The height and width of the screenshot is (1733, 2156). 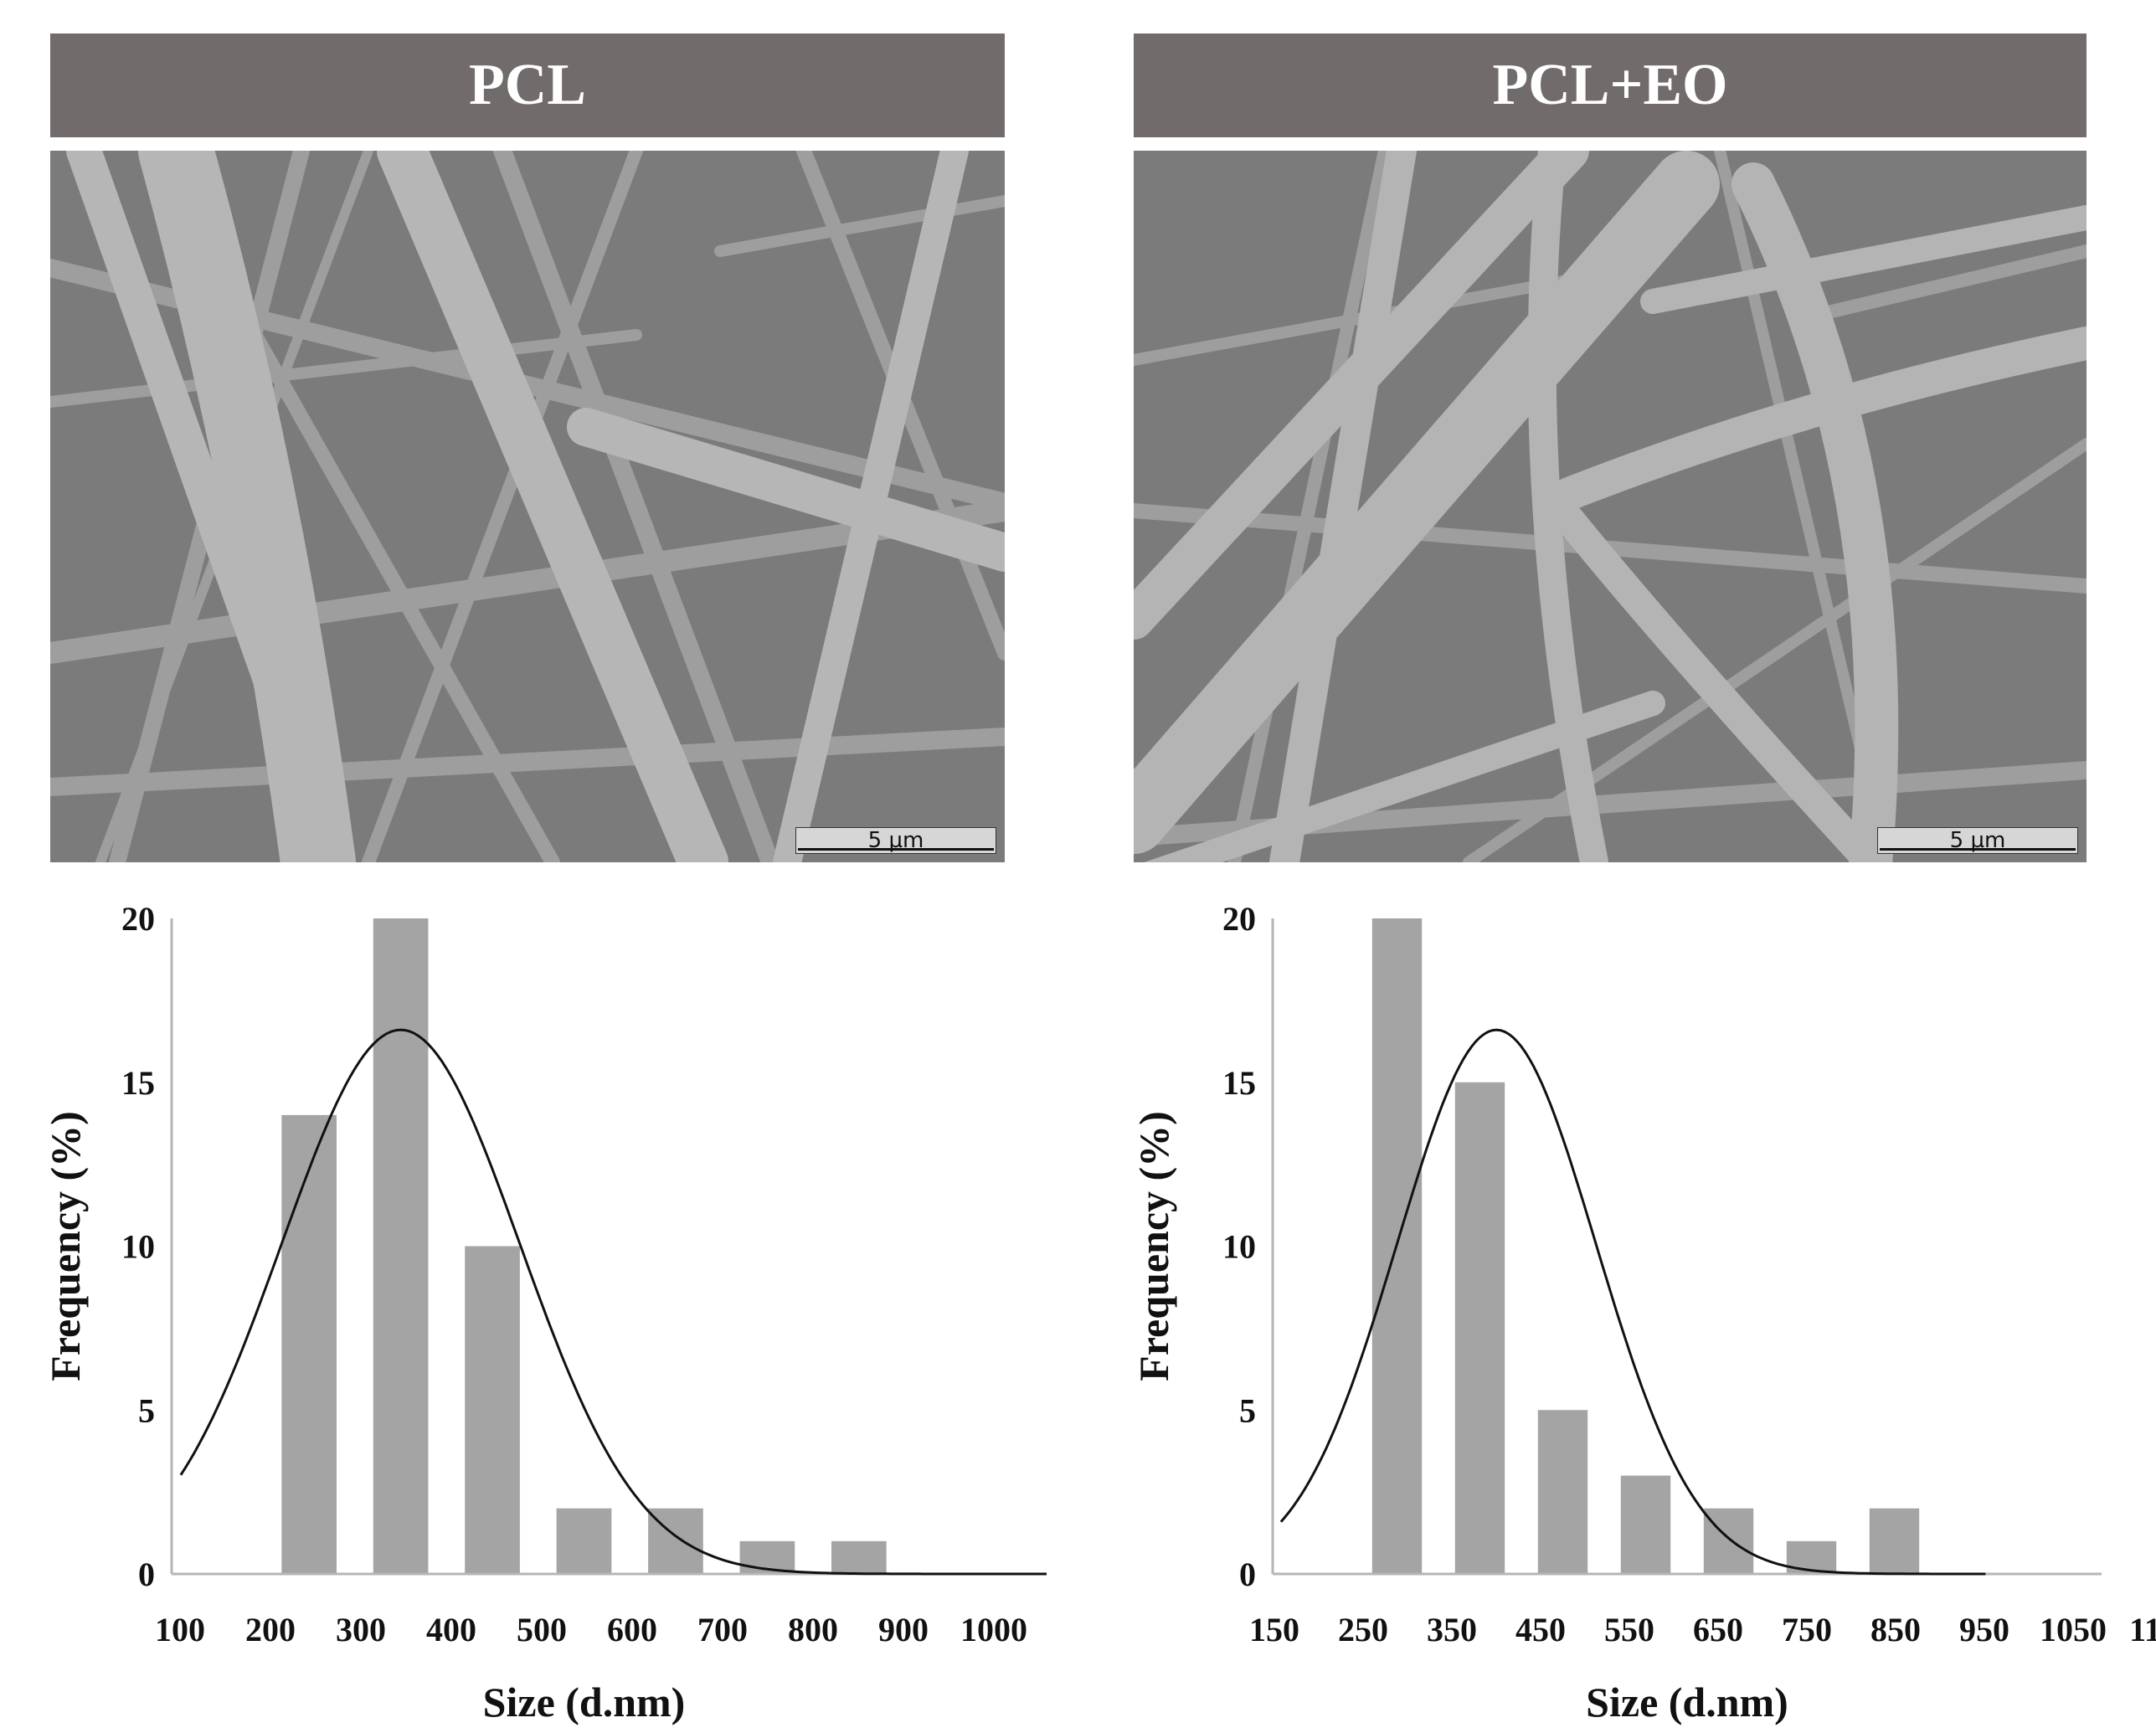 I want to click on x-tick-label: 900, so click(x=903, y=1629).